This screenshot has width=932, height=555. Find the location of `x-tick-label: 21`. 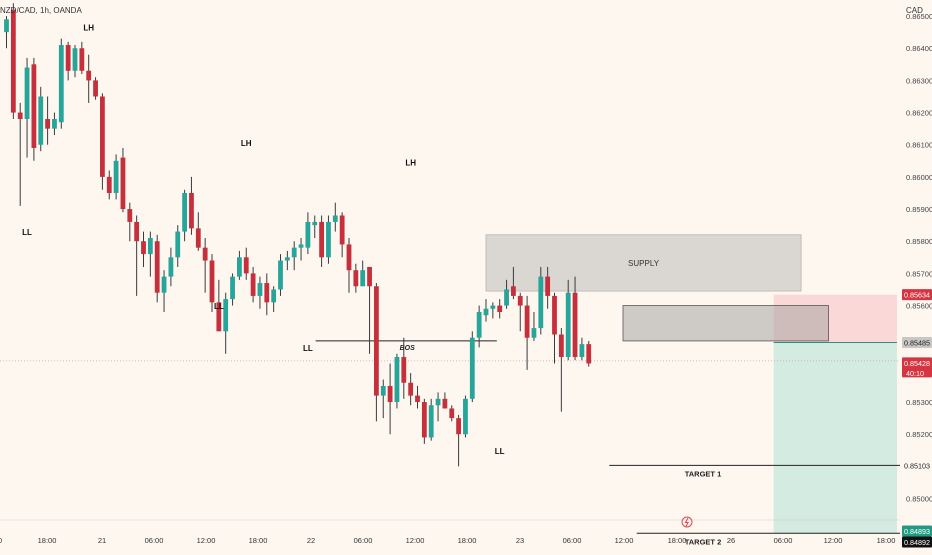

x-tick-label: 21 is located at coordinates (102, 540).